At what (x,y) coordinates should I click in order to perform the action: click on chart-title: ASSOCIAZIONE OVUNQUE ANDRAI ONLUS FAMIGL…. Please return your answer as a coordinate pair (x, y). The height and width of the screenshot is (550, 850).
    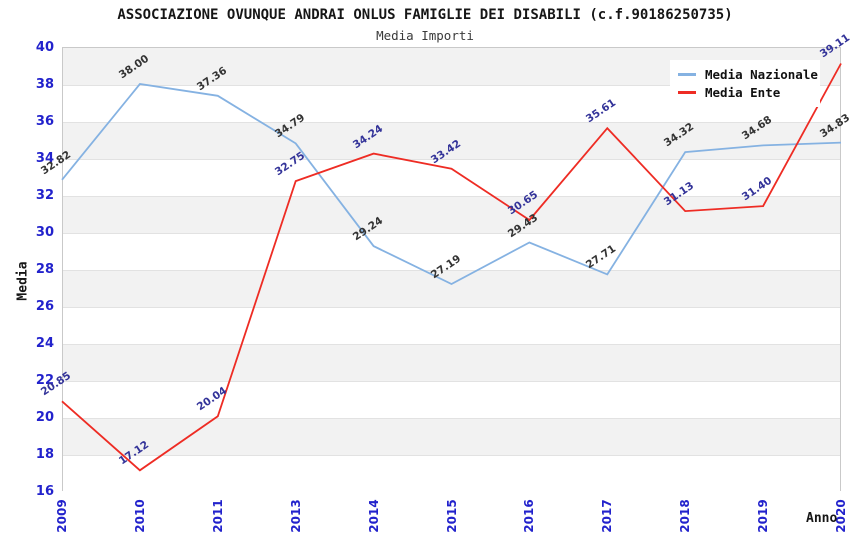
    Looking at the image, I should click on (425, 15).